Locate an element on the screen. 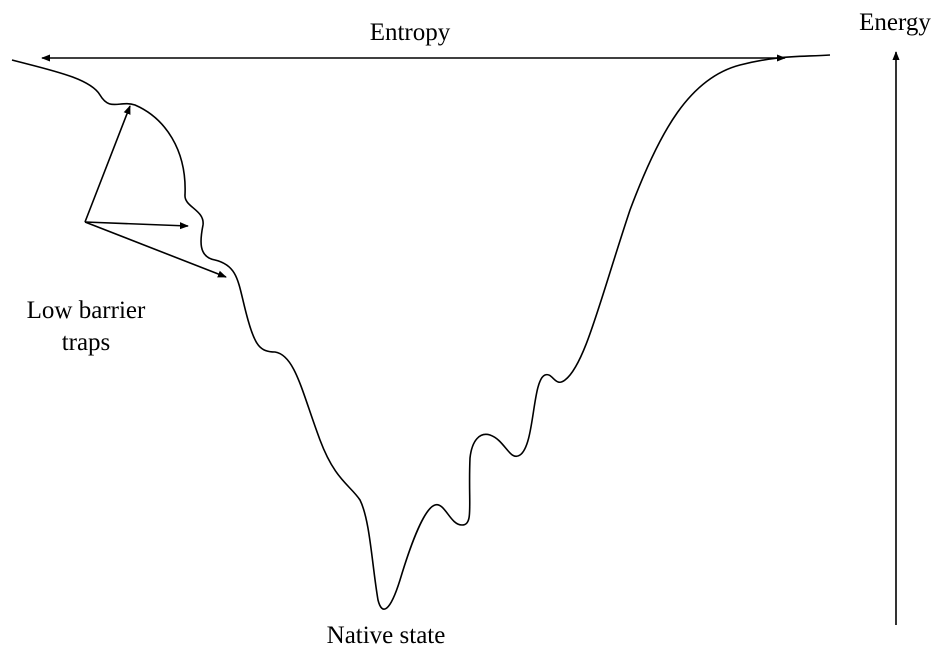 This screenshot has width=951, height=653. energy-label: Energy is located at coordinates (895, 22).